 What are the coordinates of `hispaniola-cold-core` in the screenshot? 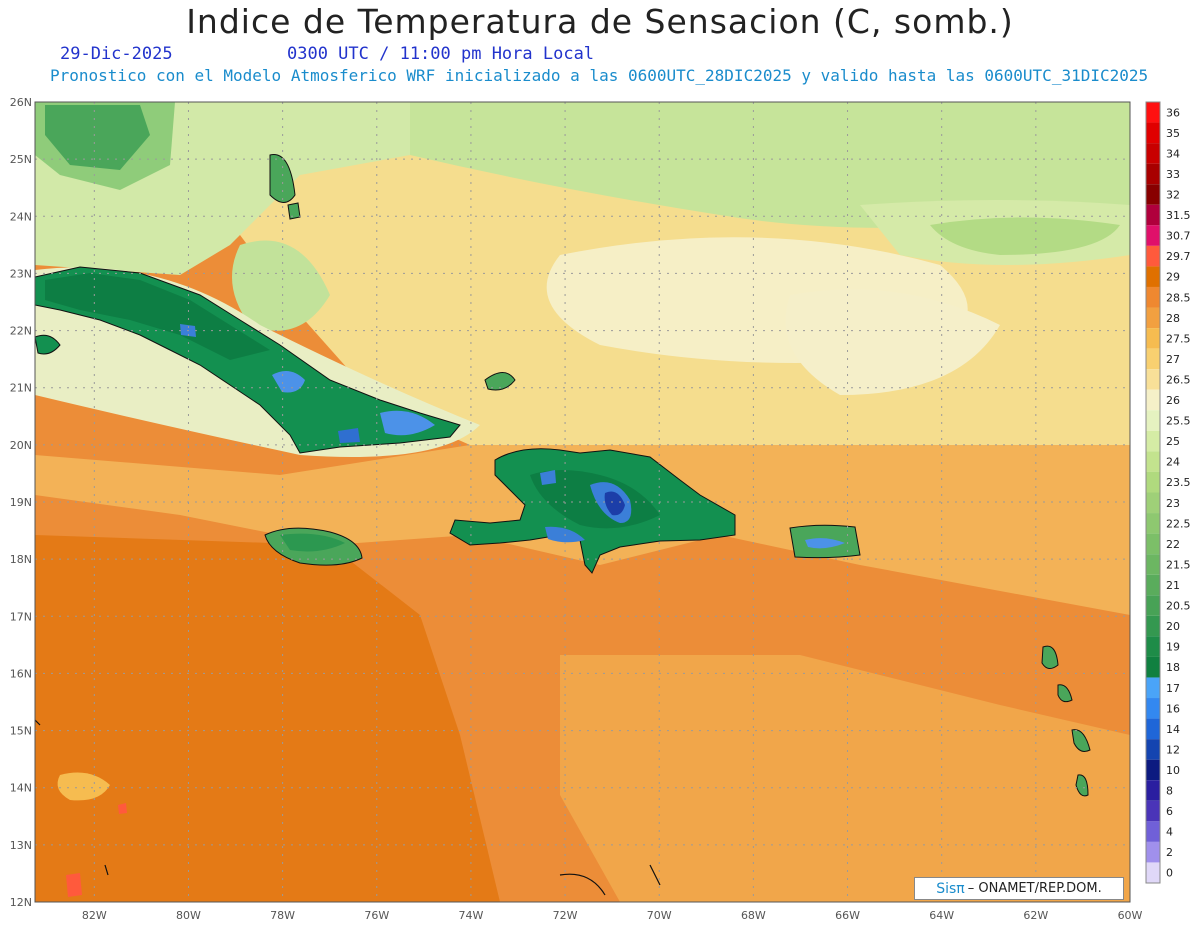 It's located at (614, 503).